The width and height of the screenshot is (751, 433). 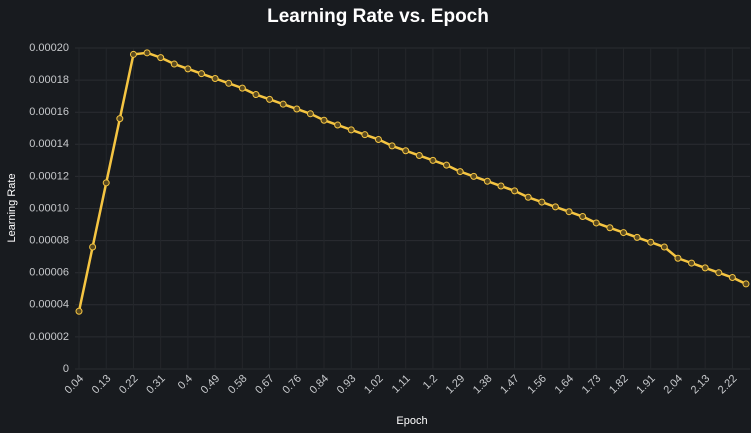 What do you see at coordinates (49, 241) in the screenshot?
I see `y-tick-label: 0.00008` at bounding box center [49, 241].